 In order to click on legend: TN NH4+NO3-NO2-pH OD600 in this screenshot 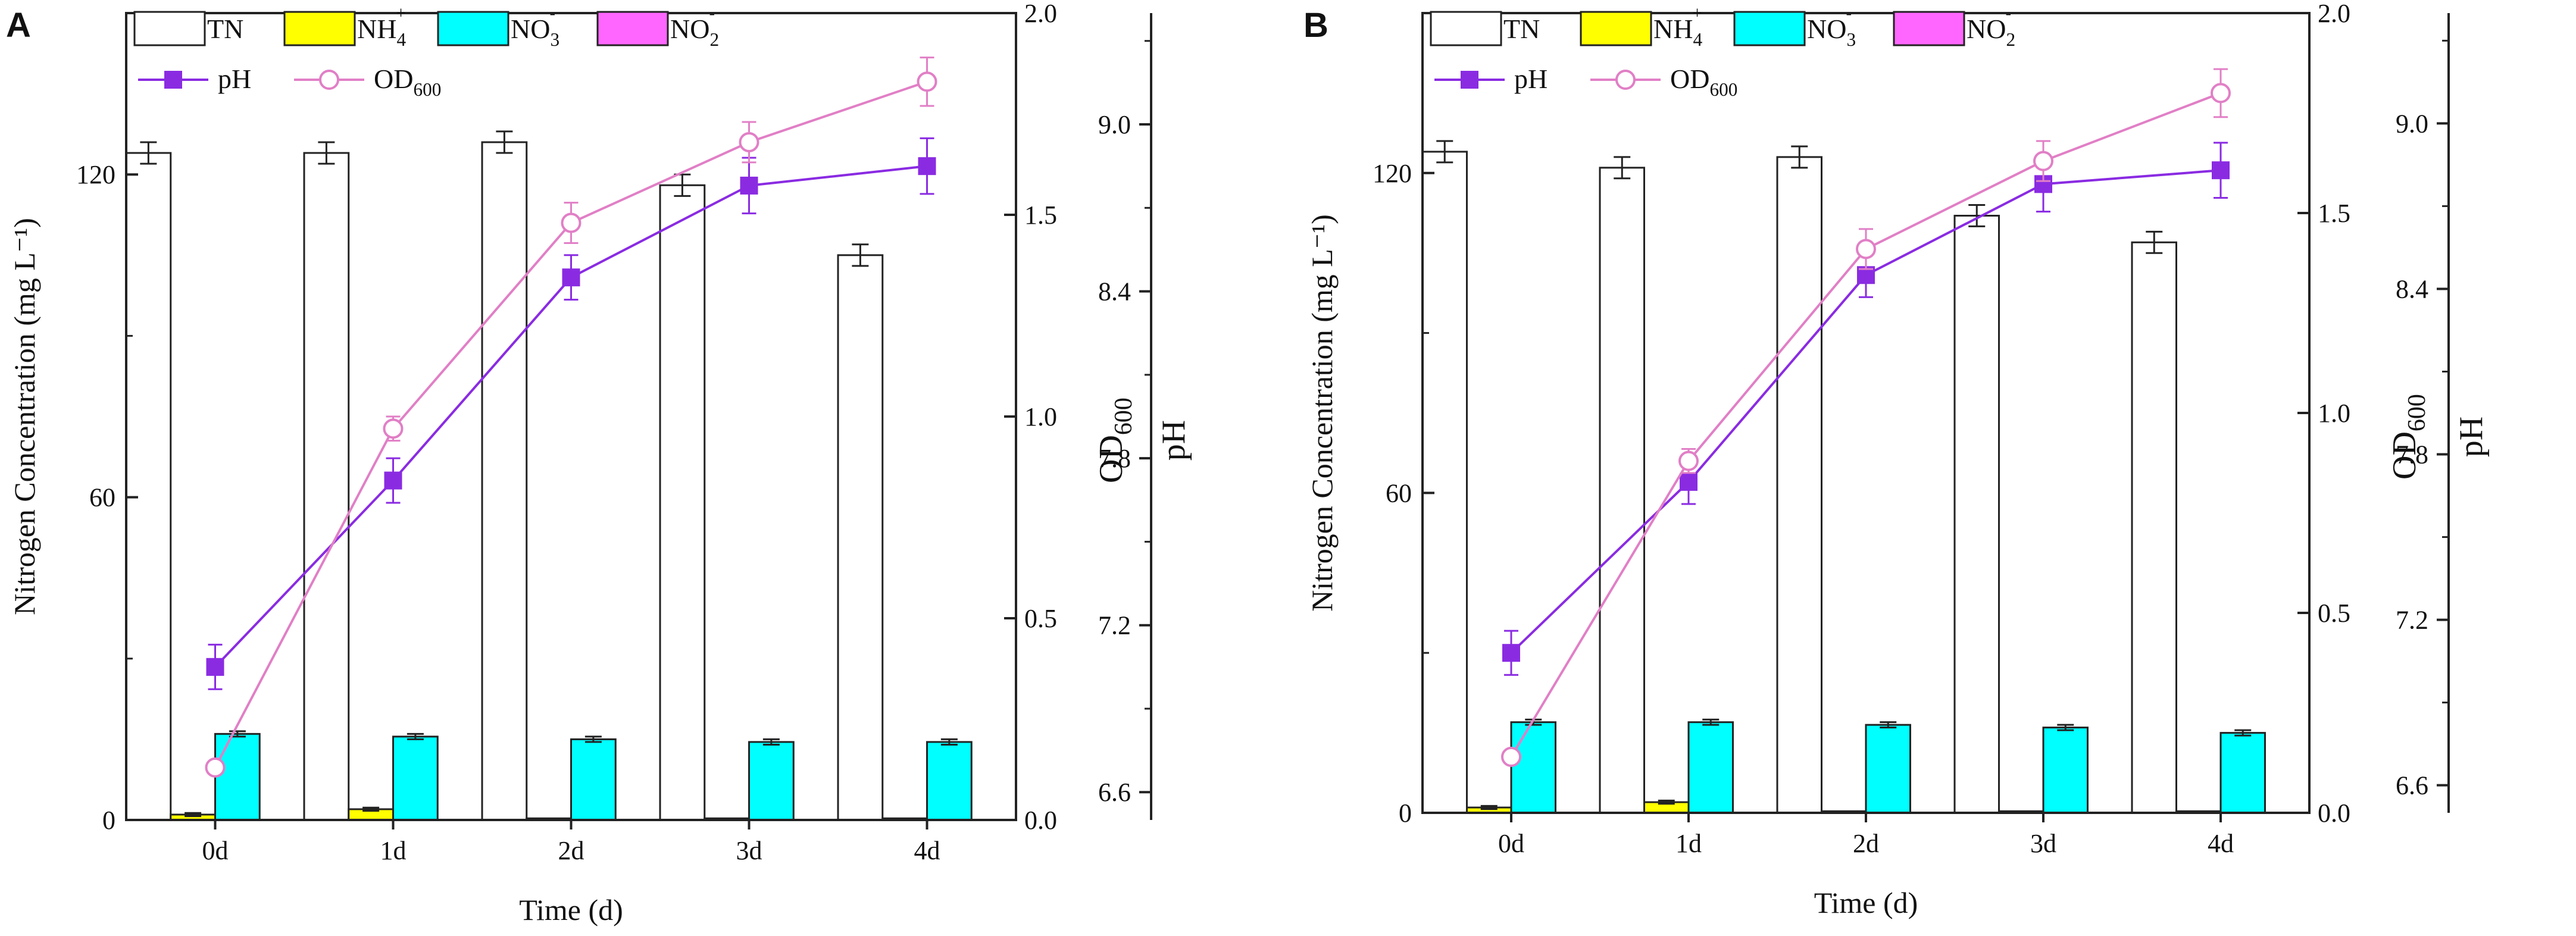, I will do `click(426, 52)`.